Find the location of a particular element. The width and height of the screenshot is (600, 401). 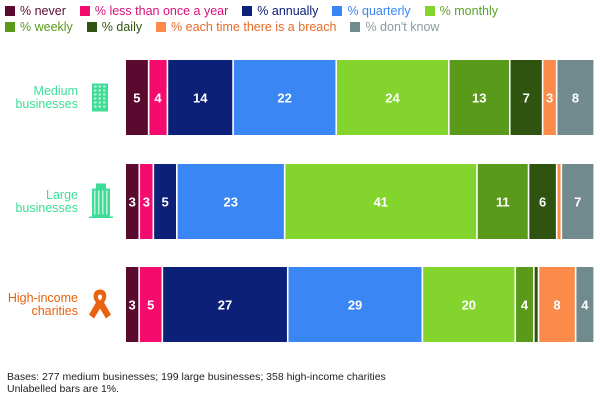

bar-segment-large-businesses-weekly is located at coordinates (502, 201).